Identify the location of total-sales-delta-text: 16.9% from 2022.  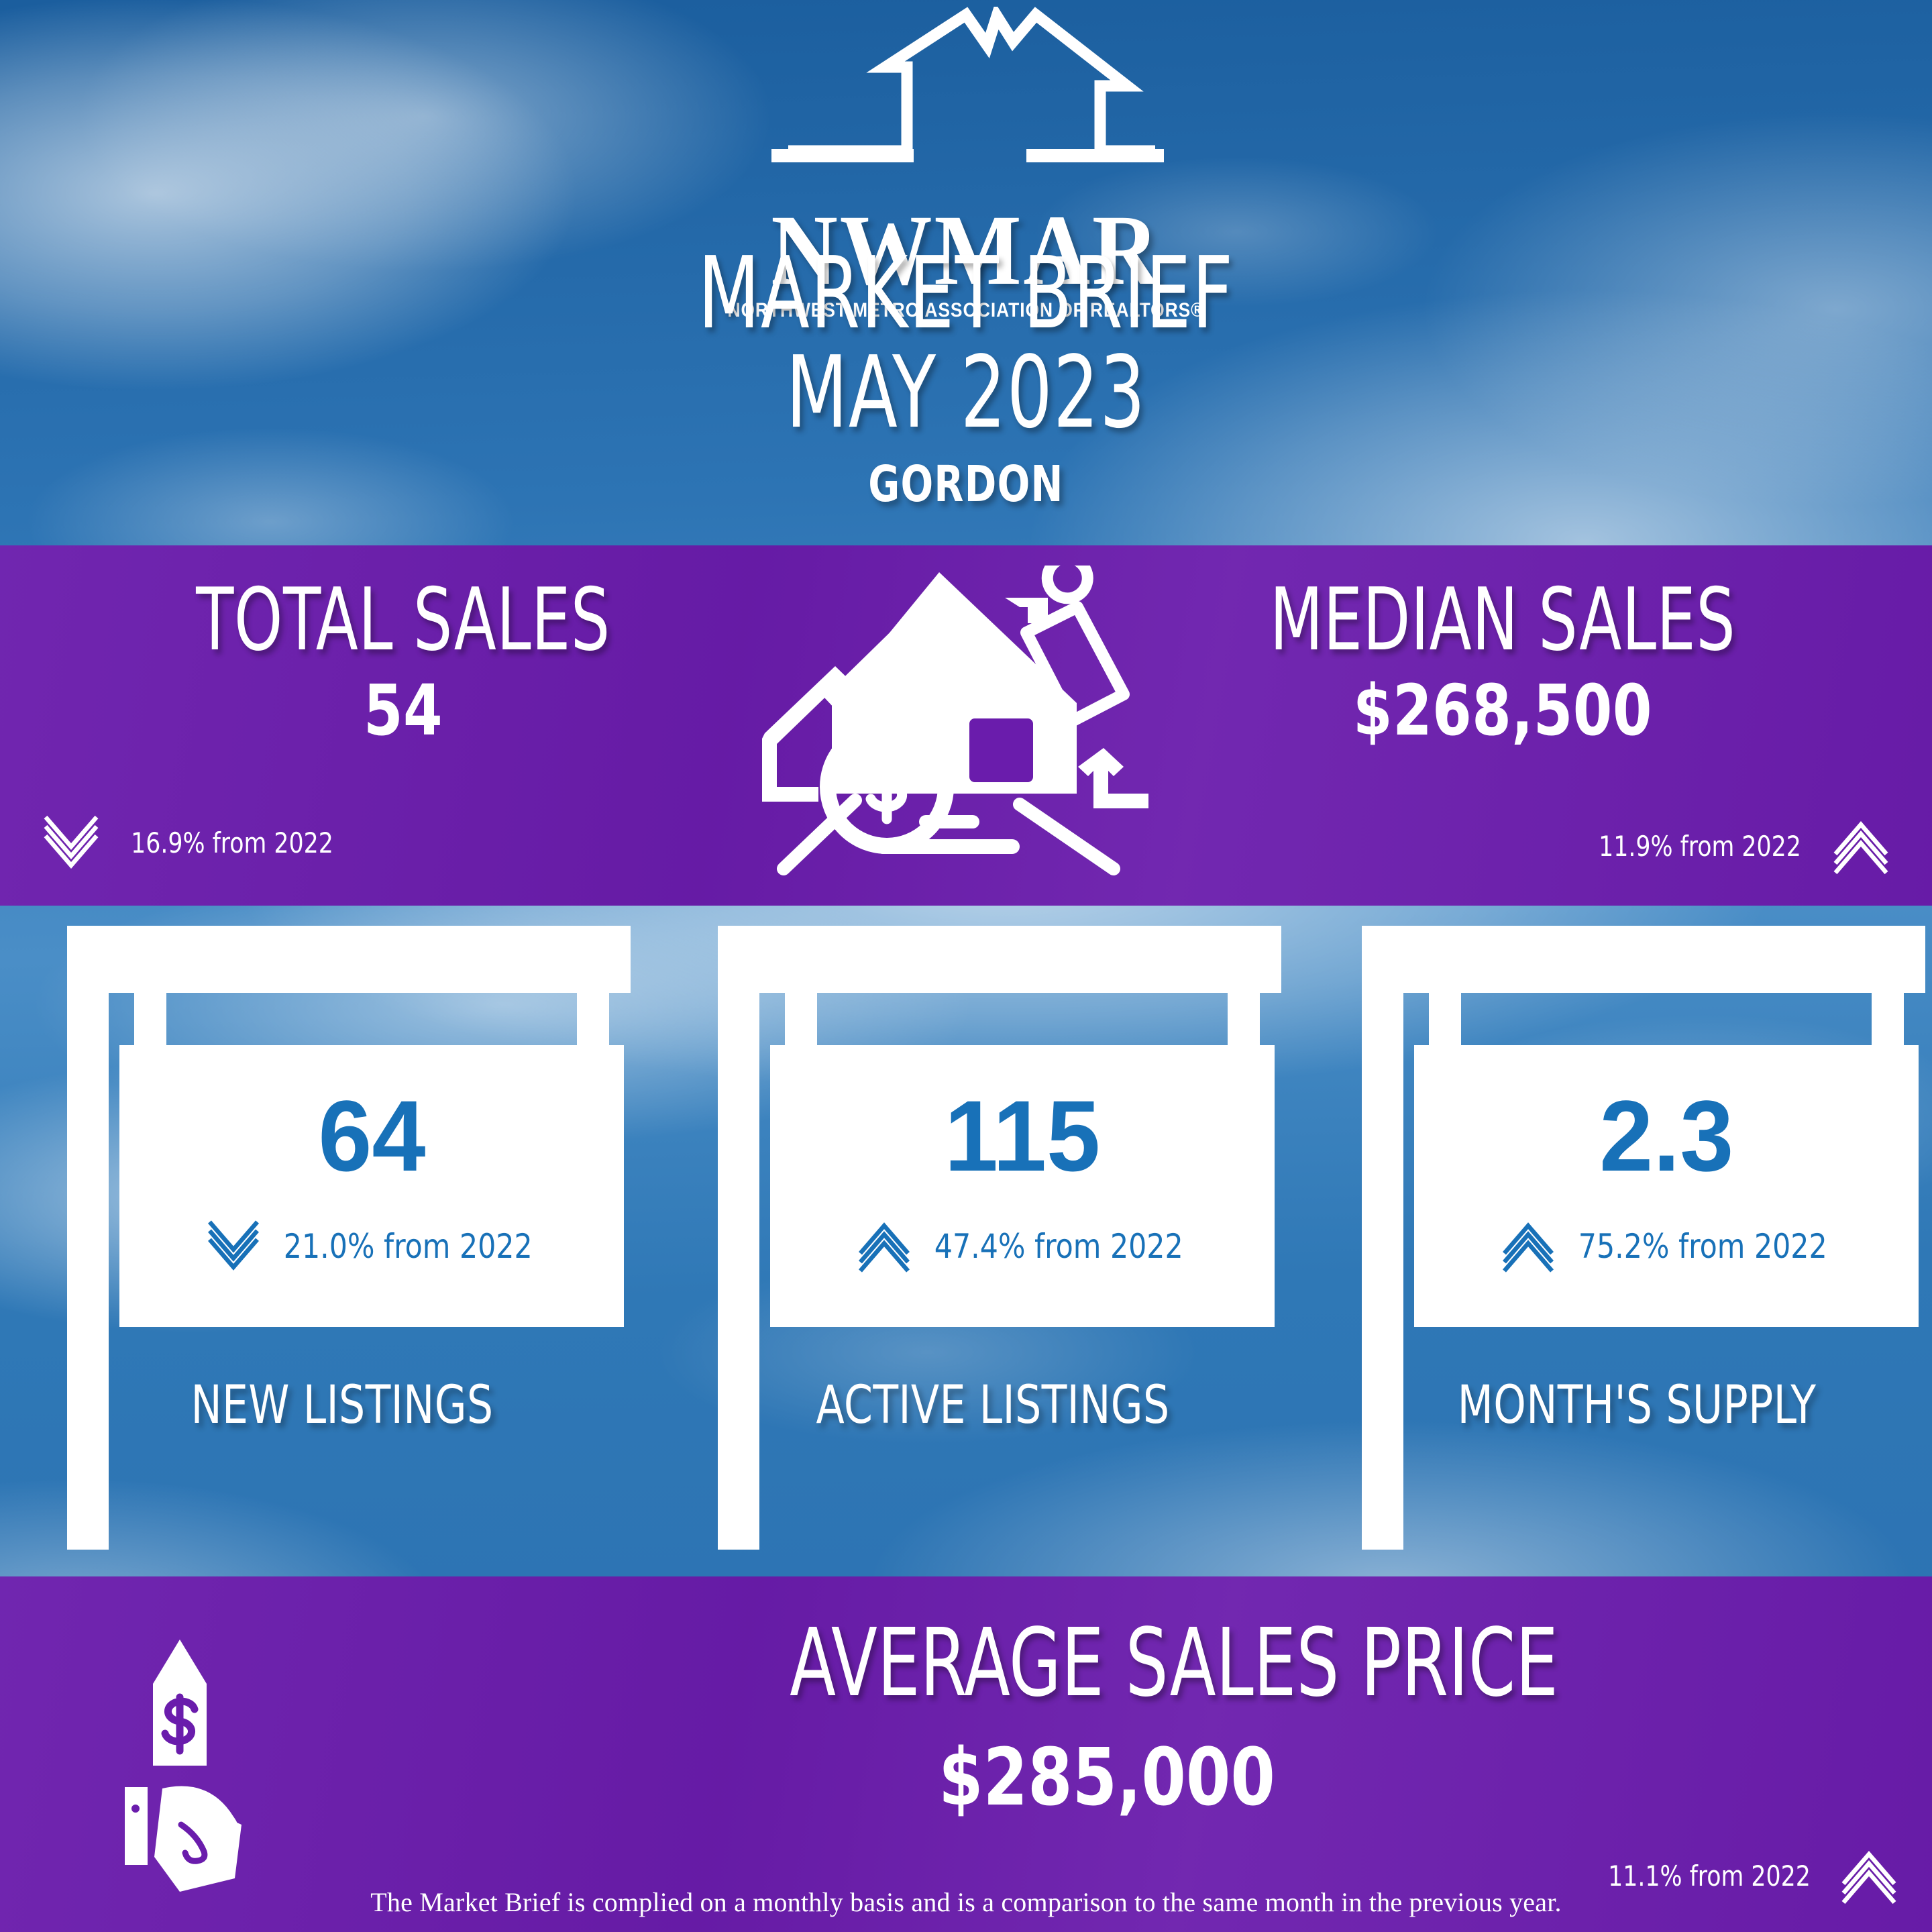
(232, 842).